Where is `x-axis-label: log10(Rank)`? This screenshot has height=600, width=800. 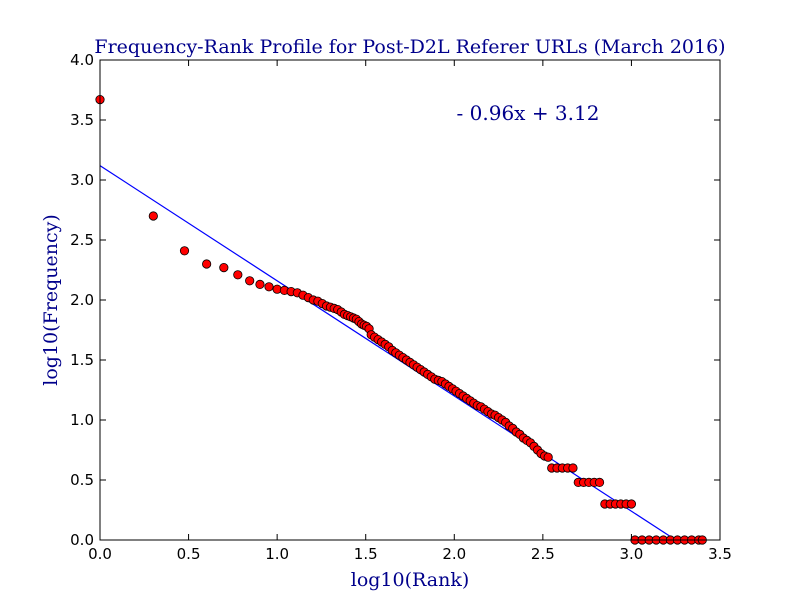
x-axis-label: log10(Rank) is located at coordinates (410, 580).